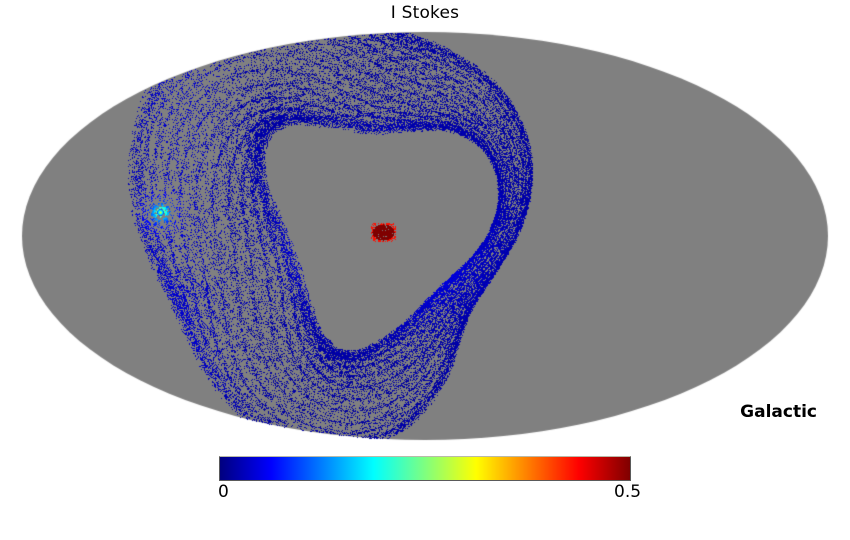 The width and height of the screenshot is (850, 540). What do you see at coordinates (778, 412) in the screenshot?
I see `coordinate-system-label: Galactic` at bounding box center [778, 412].